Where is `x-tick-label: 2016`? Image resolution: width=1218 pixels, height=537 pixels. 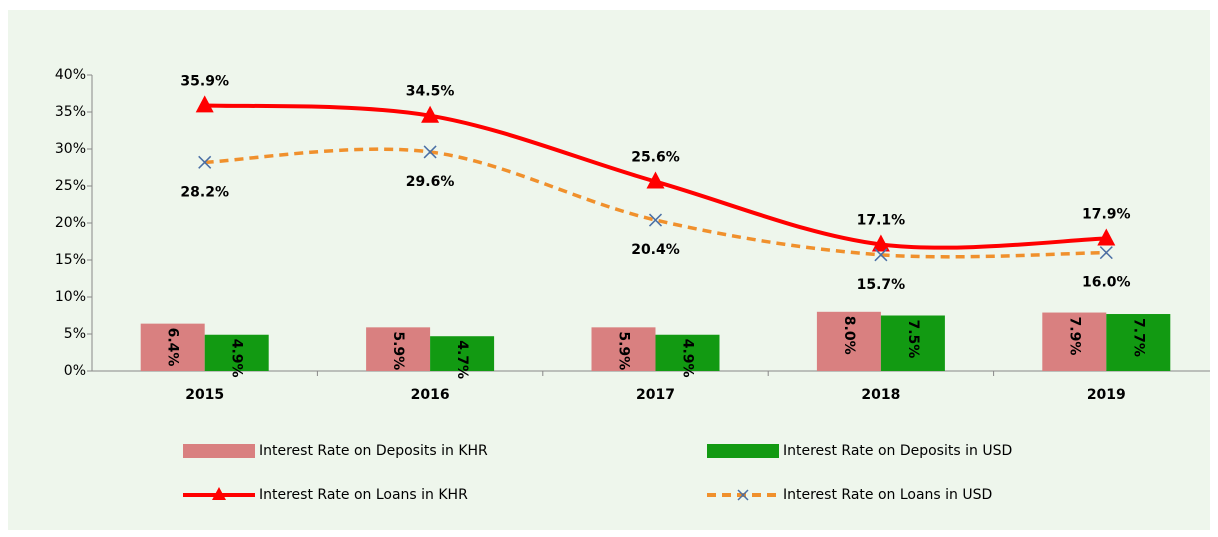 x-tick-label: 2016 is located at coordinates (430, 395).